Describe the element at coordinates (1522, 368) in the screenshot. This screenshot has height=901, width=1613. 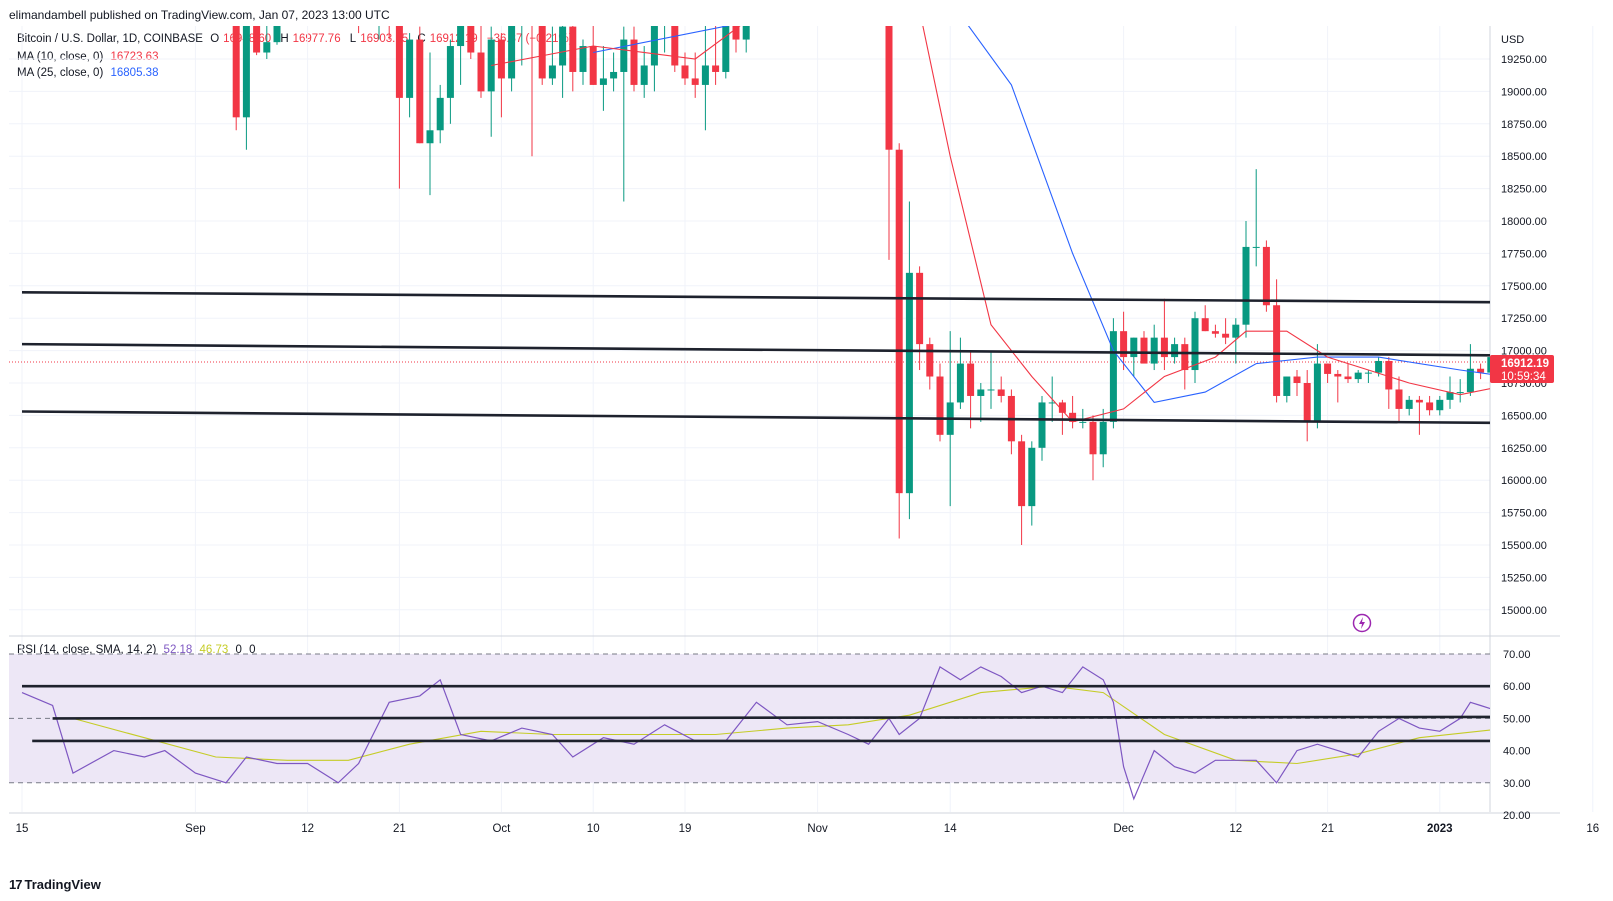
I see `last-price-box` at that location.